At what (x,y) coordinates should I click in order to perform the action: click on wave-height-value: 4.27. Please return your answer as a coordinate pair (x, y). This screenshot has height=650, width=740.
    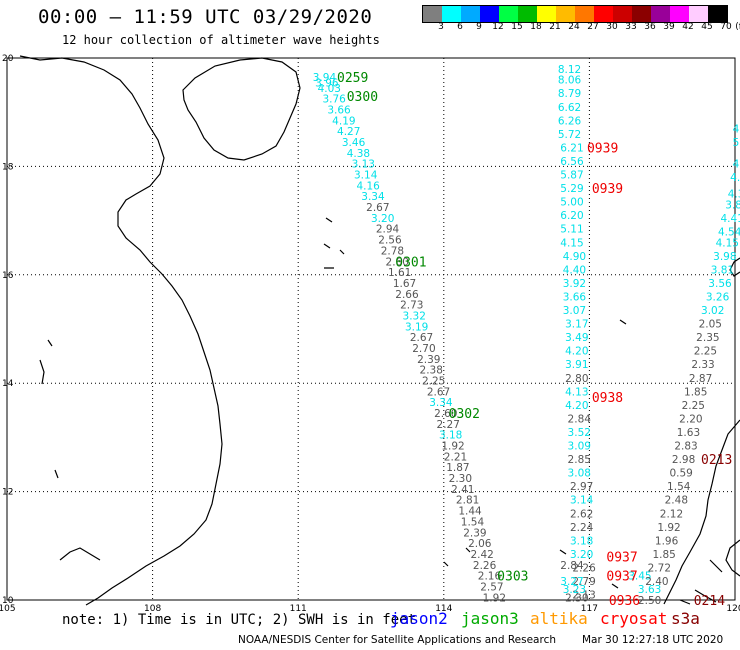
    Looking at the image, I should click on (348, 132).